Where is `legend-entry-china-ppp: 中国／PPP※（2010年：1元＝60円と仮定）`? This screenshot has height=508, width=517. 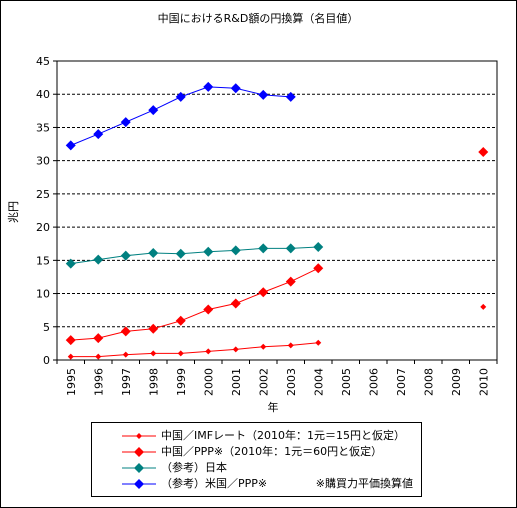
legend-entry-china-ppp: 中国／PPP※（2010年：1元＝60円と仮定） is located at coordinates (256, 452).